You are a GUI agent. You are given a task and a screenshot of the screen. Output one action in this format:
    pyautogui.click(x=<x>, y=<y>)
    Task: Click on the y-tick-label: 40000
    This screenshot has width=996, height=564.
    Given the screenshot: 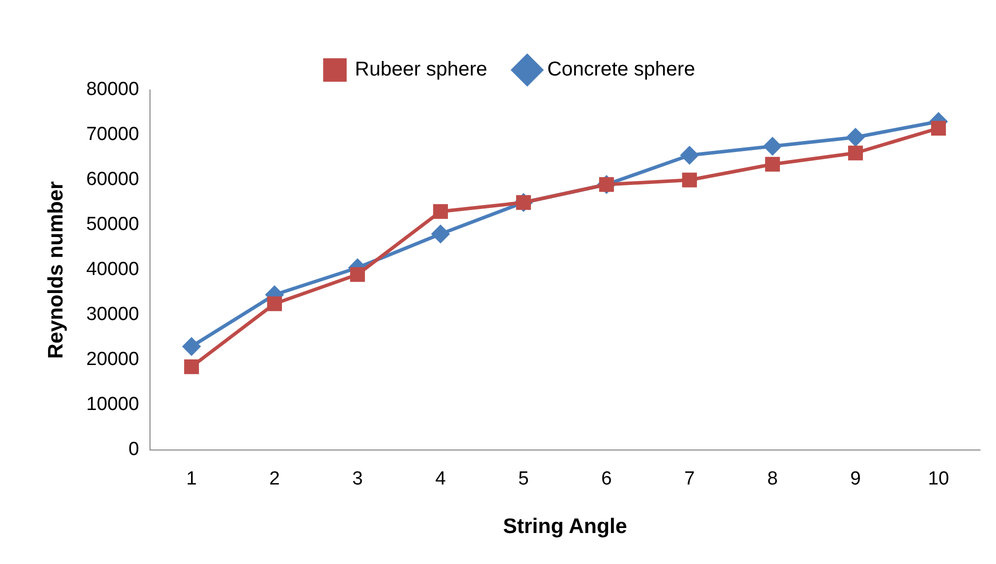 What is the action you would take?
    pyautogui.click(x=113, y=269)
    